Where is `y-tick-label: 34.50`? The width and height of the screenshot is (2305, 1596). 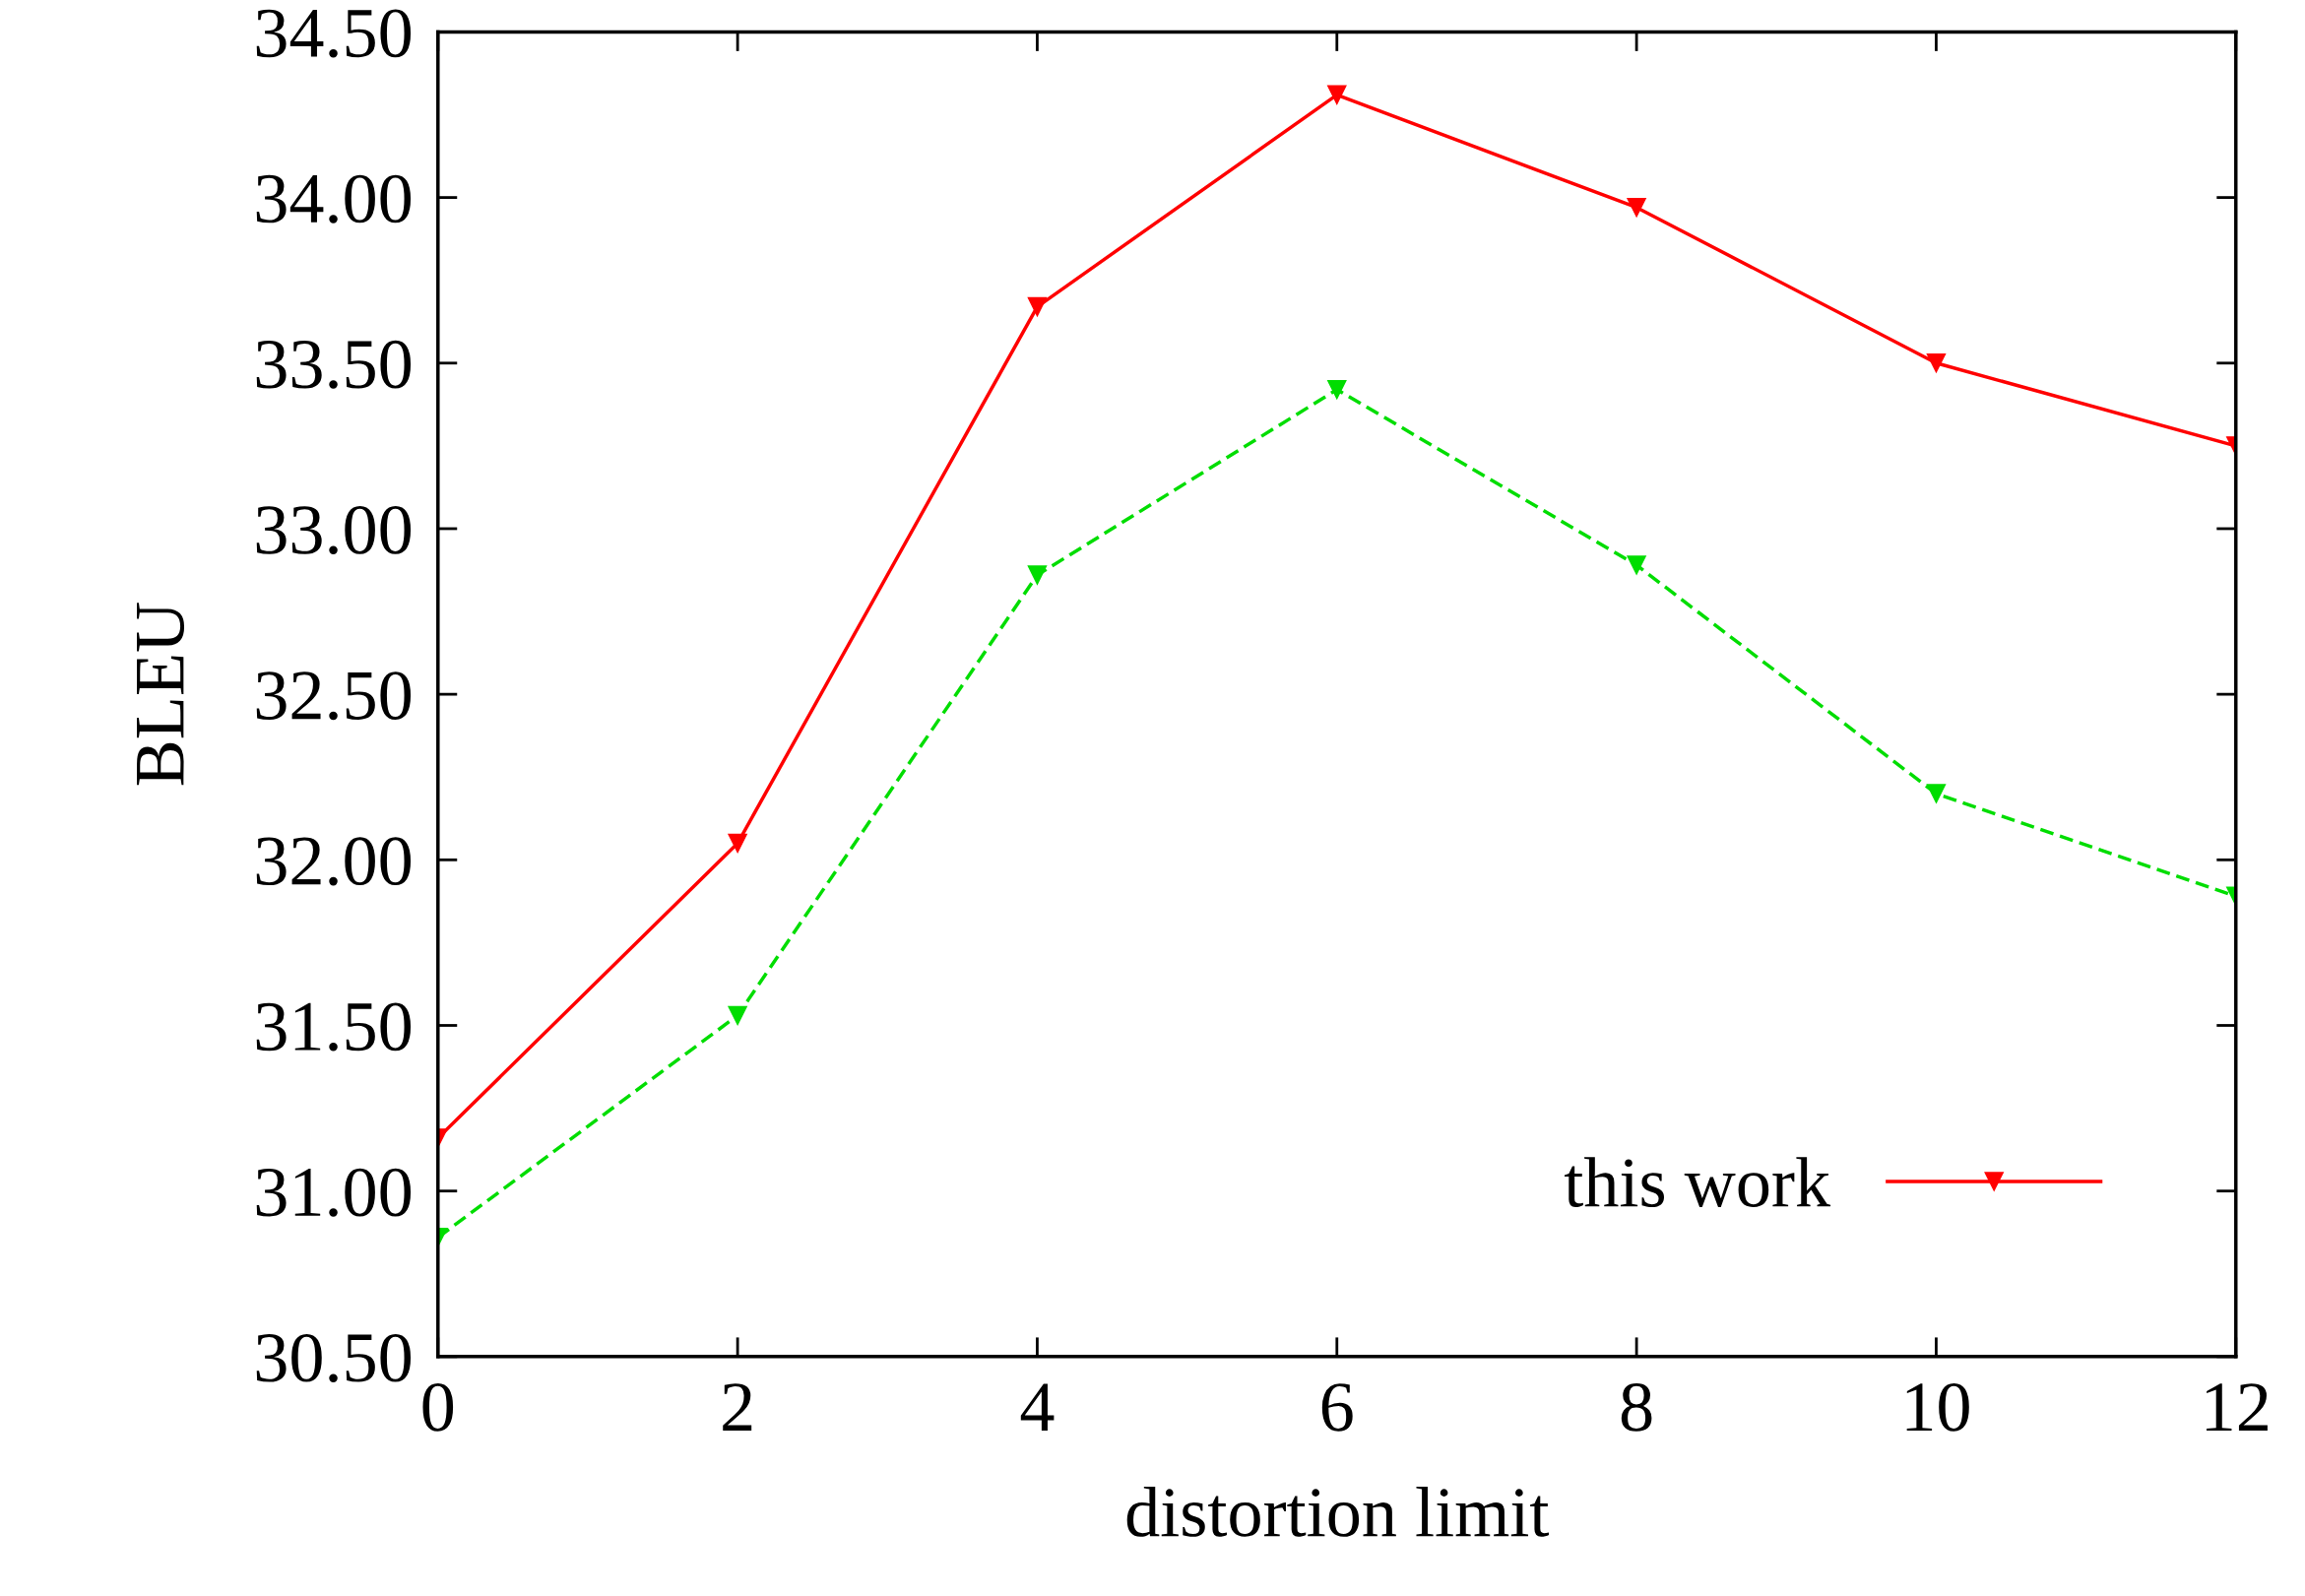 y-tick-label: 34.50 is located at coordinates (334, 33).